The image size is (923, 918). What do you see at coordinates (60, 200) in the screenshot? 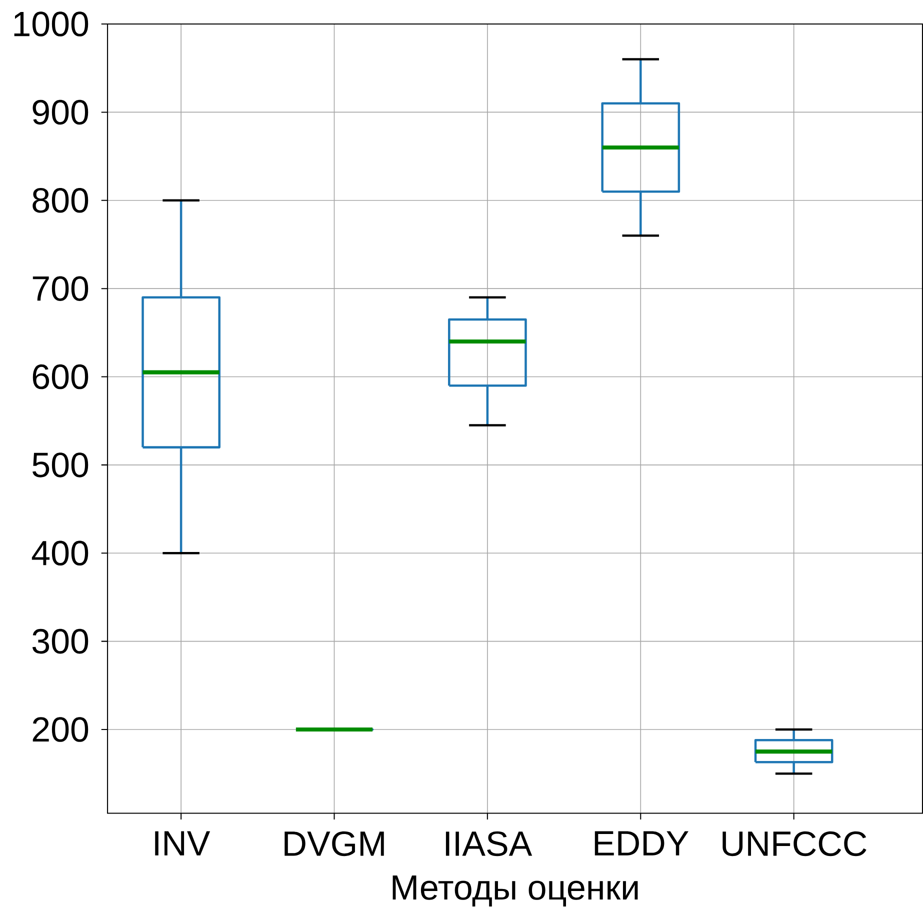
I see `y-tick-label: 800` at bounding box center [60, 200].